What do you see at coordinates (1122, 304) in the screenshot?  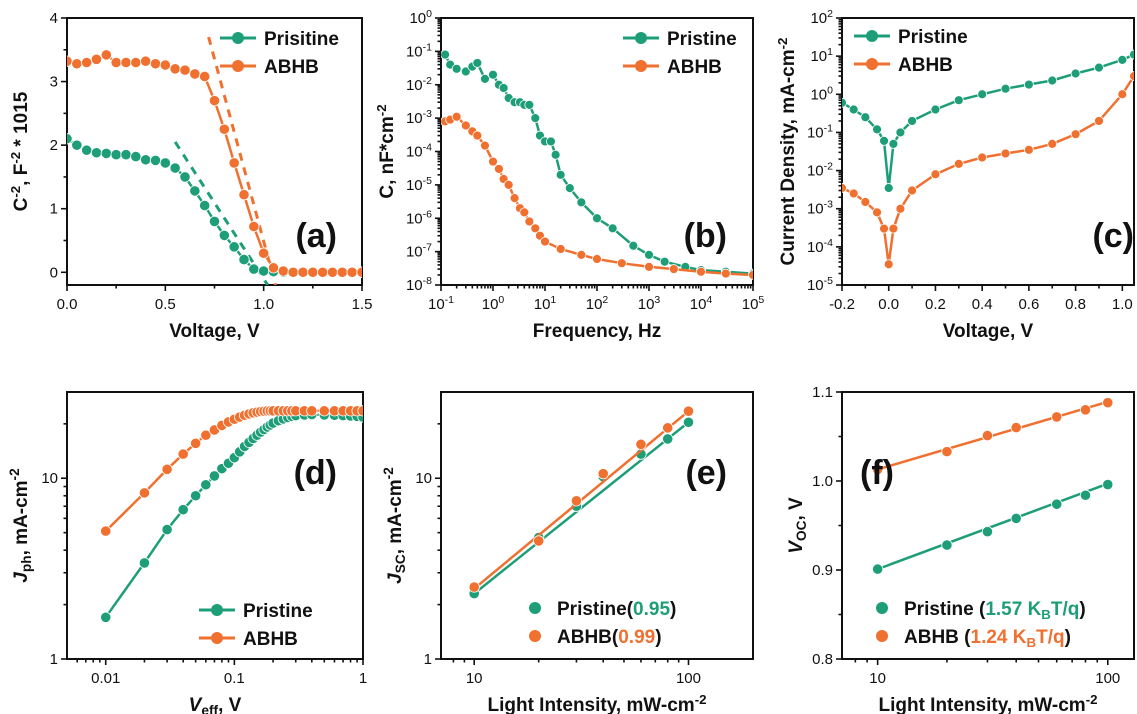 I see `x-tick-label: 1.0` at bounding box center [1122, 304].